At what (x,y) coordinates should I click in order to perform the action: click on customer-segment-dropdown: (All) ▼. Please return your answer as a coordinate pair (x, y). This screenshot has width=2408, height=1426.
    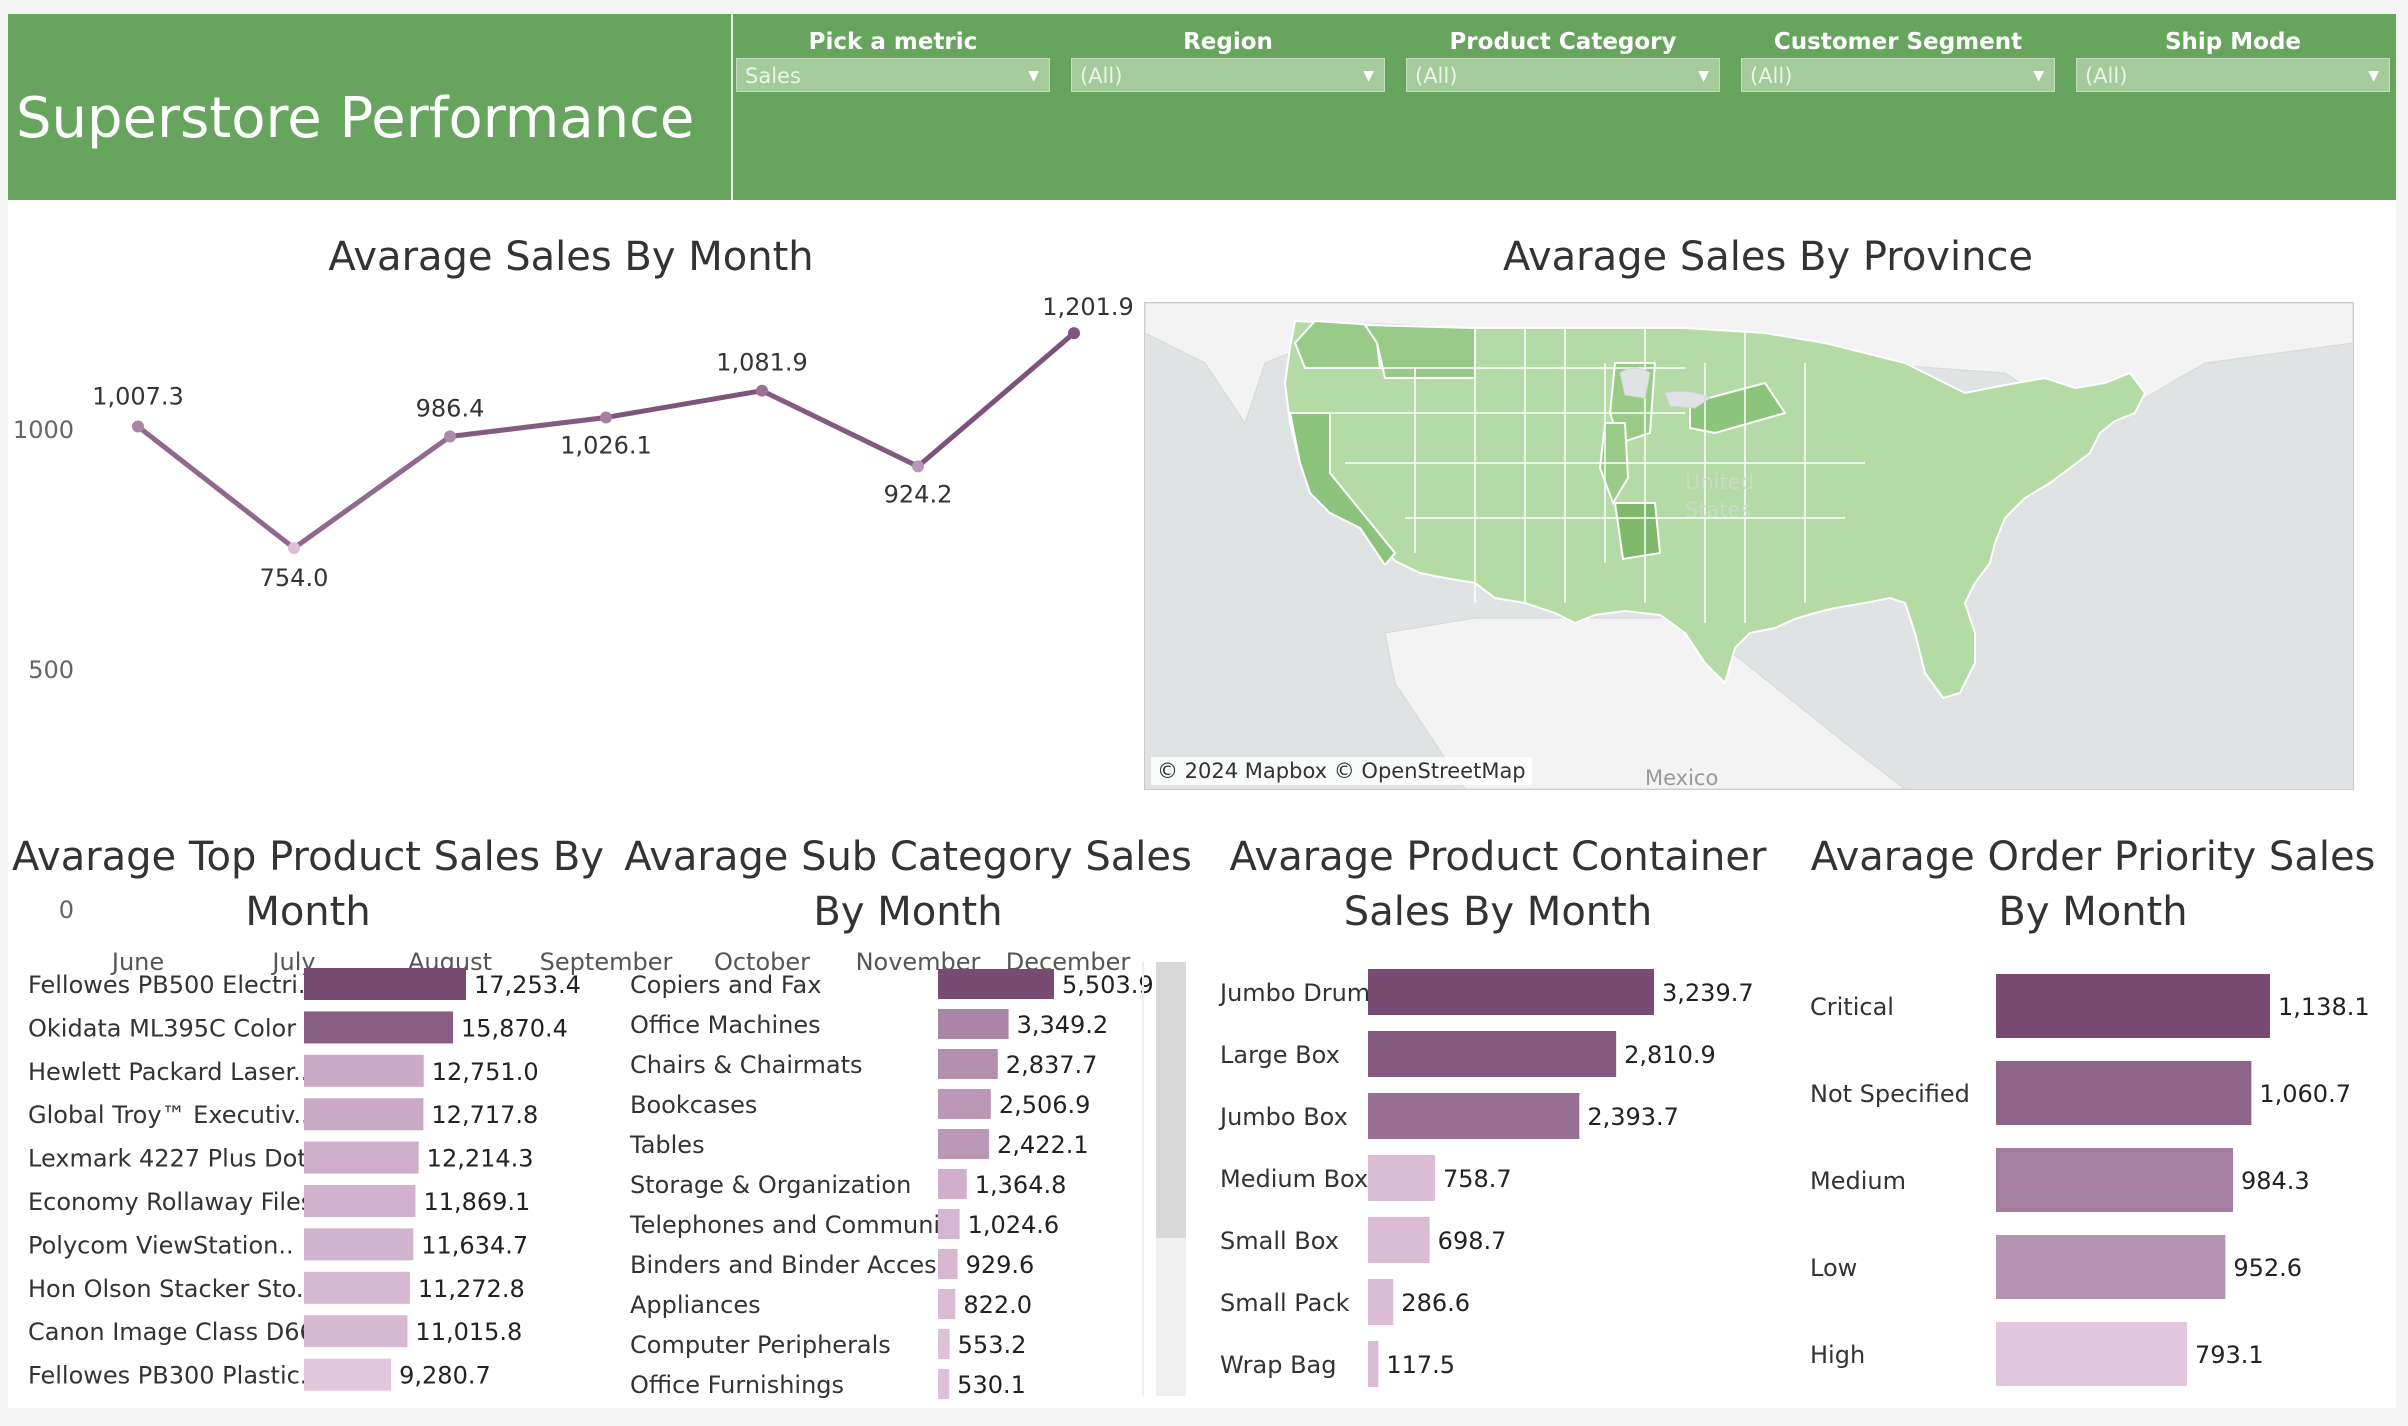
    Looking at the image, I should click on (1898, 75).